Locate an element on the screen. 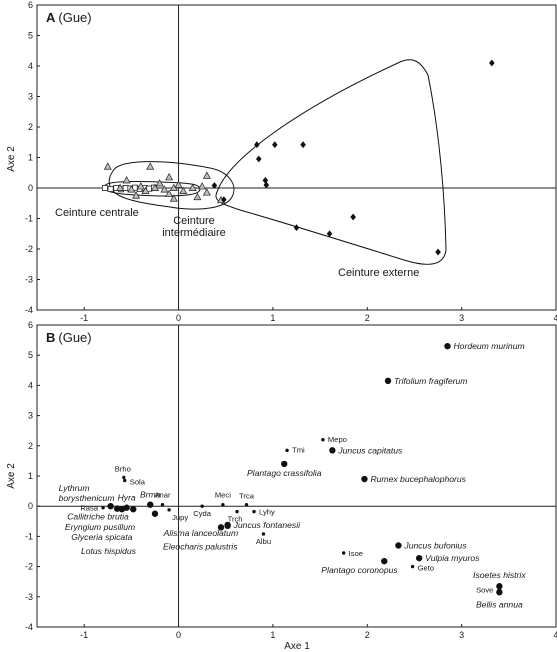 This screenshot has height=652, width=557. species-label: Geto is located at coordinates (426, 568).